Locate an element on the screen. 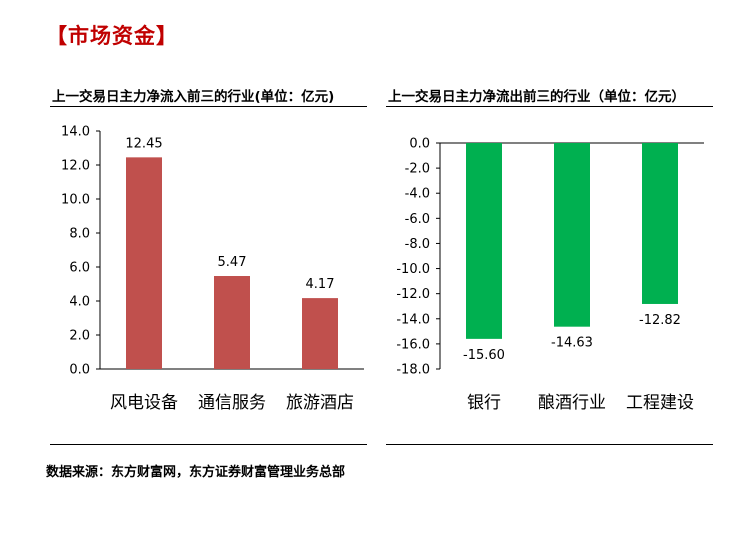 This screenshot has height=535, width=756. outflow-y-tick-label: -2.0 is located at coordinates (417, 169).